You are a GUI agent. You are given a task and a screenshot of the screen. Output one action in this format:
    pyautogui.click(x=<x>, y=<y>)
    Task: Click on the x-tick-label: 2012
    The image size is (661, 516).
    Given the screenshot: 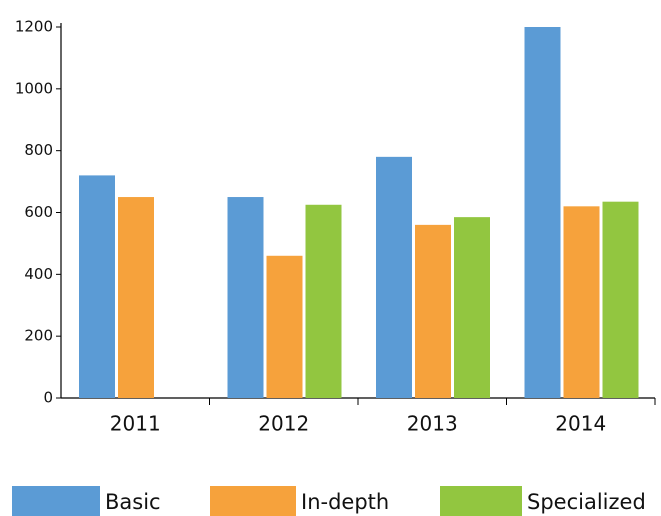 What is the action you would take?
    pyautogui.click(x=283, y=424)
    